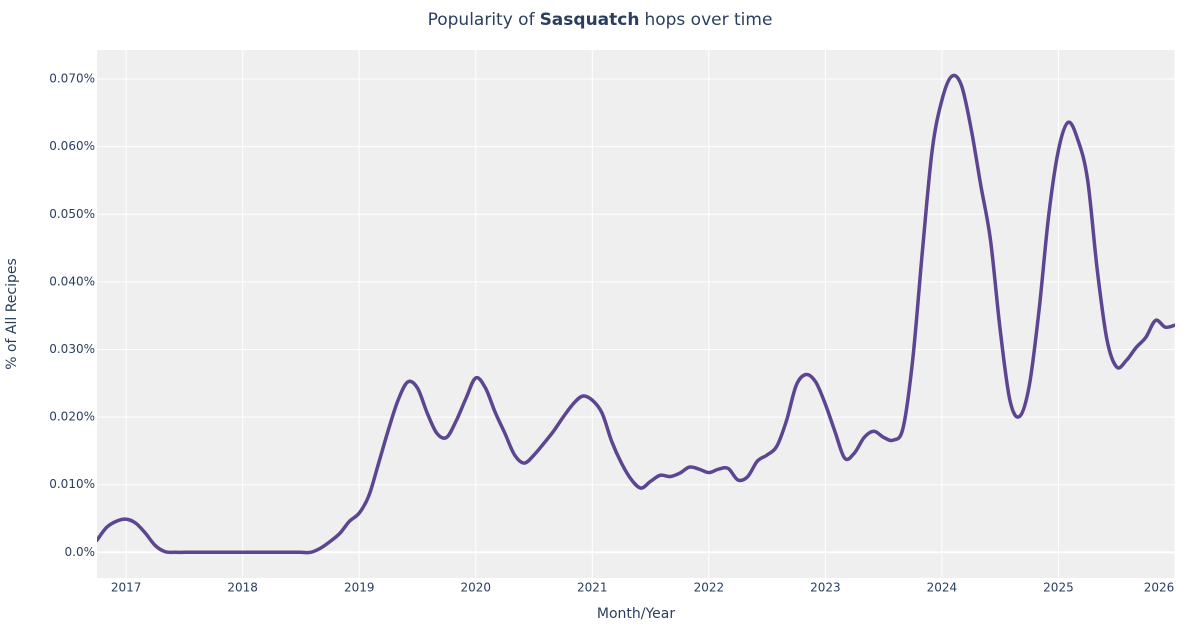 The height and width of the screenshot is (630, 1200). I want to click on title-part: Popularity of, so click(482, 20).